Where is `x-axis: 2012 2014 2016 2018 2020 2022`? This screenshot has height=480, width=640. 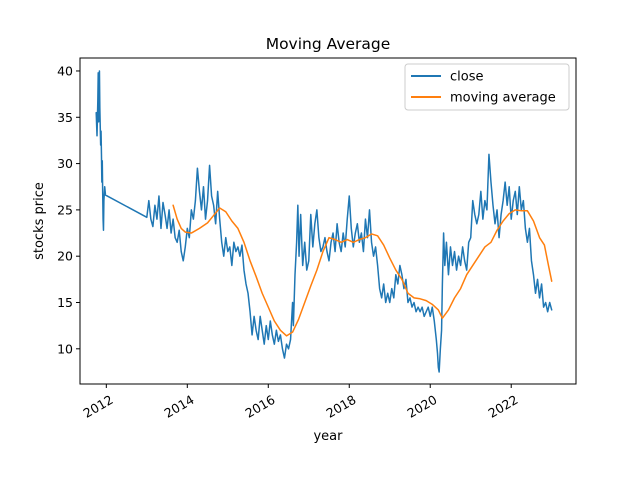
x-axis: 2012 2014 2016 2018 2020 2022 is located at coordinates (301, 402).